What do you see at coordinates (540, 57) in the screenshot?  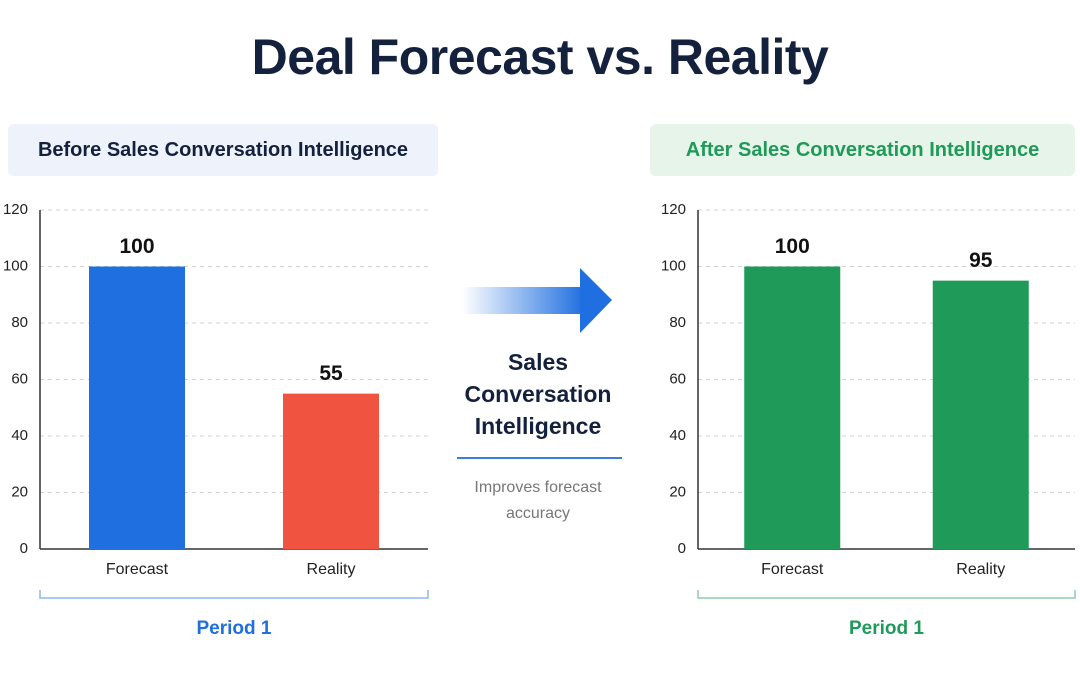 I see `page-title: Deal Forecast vs. Reality` at bounding box center [540, 57].